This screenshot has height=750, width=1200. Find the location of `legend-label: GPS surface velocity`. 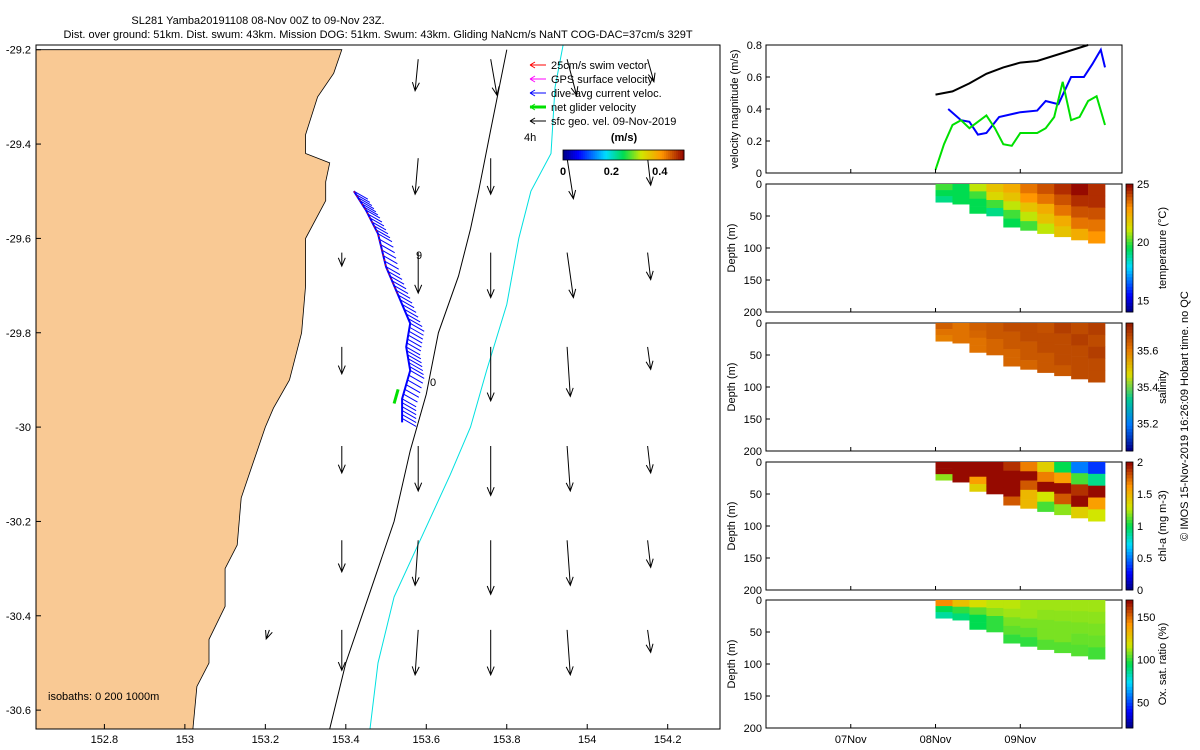

legend-label: GPS surface velocity is located at coordinates (602, 80).